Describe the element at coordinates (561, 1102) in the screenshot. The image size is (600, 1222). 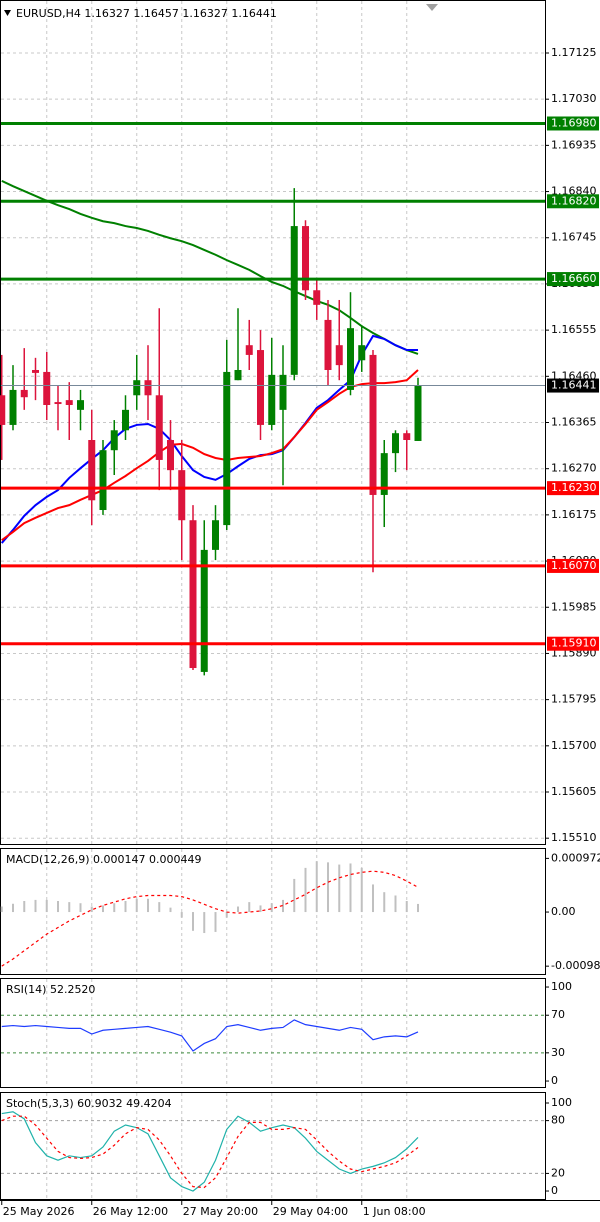
I see `y-tick-label: 100` at that location.